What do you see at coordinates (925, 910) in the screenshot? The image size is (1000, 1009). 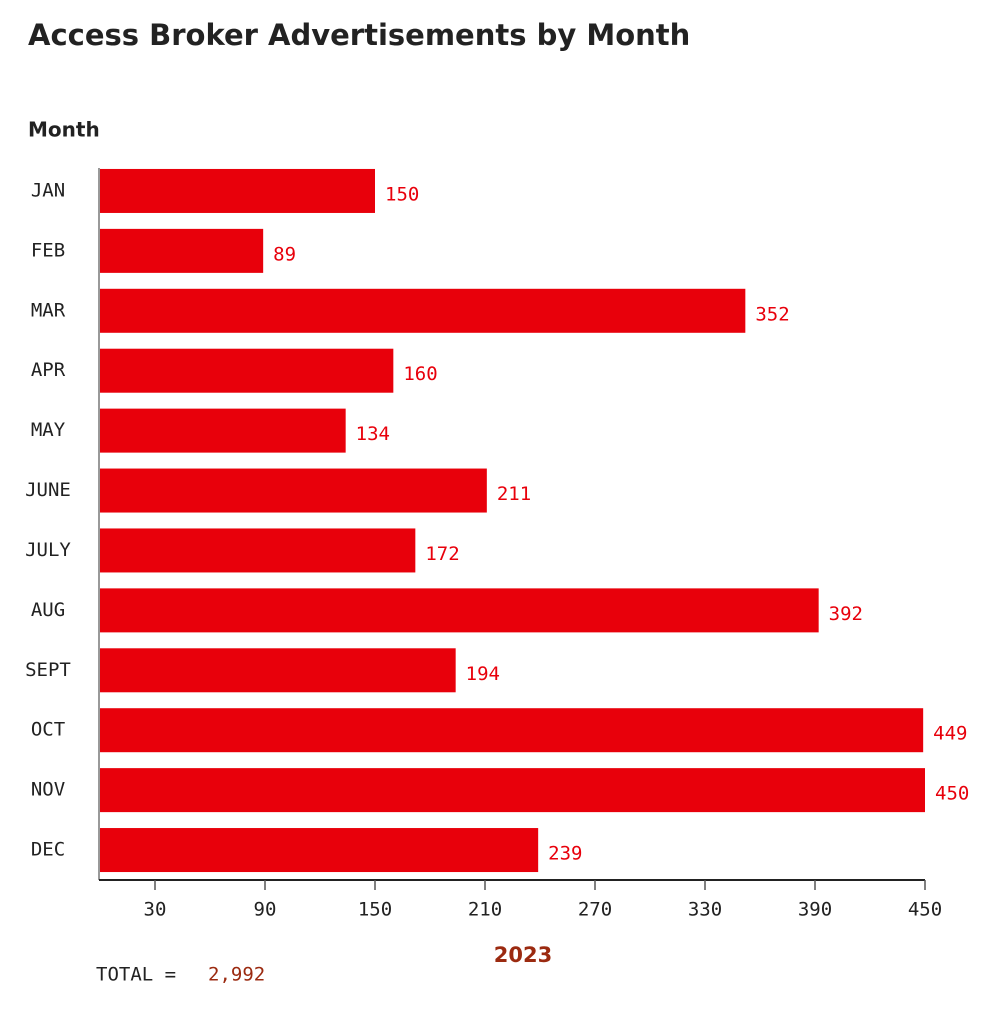 I see `x-tick-label: 450` at bounding box center [925, 910].